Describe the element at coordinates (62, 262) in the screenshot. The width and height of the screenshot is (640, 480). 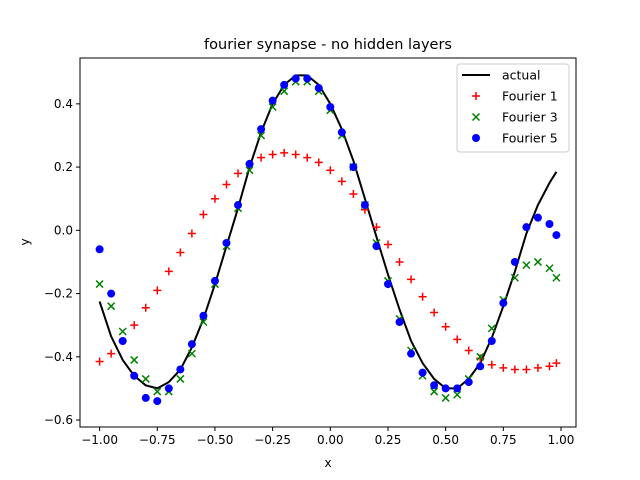
I see `y-axis-ticks: −0.6 −0.4 −0.2 0.0 0.2 0.4` at that location.